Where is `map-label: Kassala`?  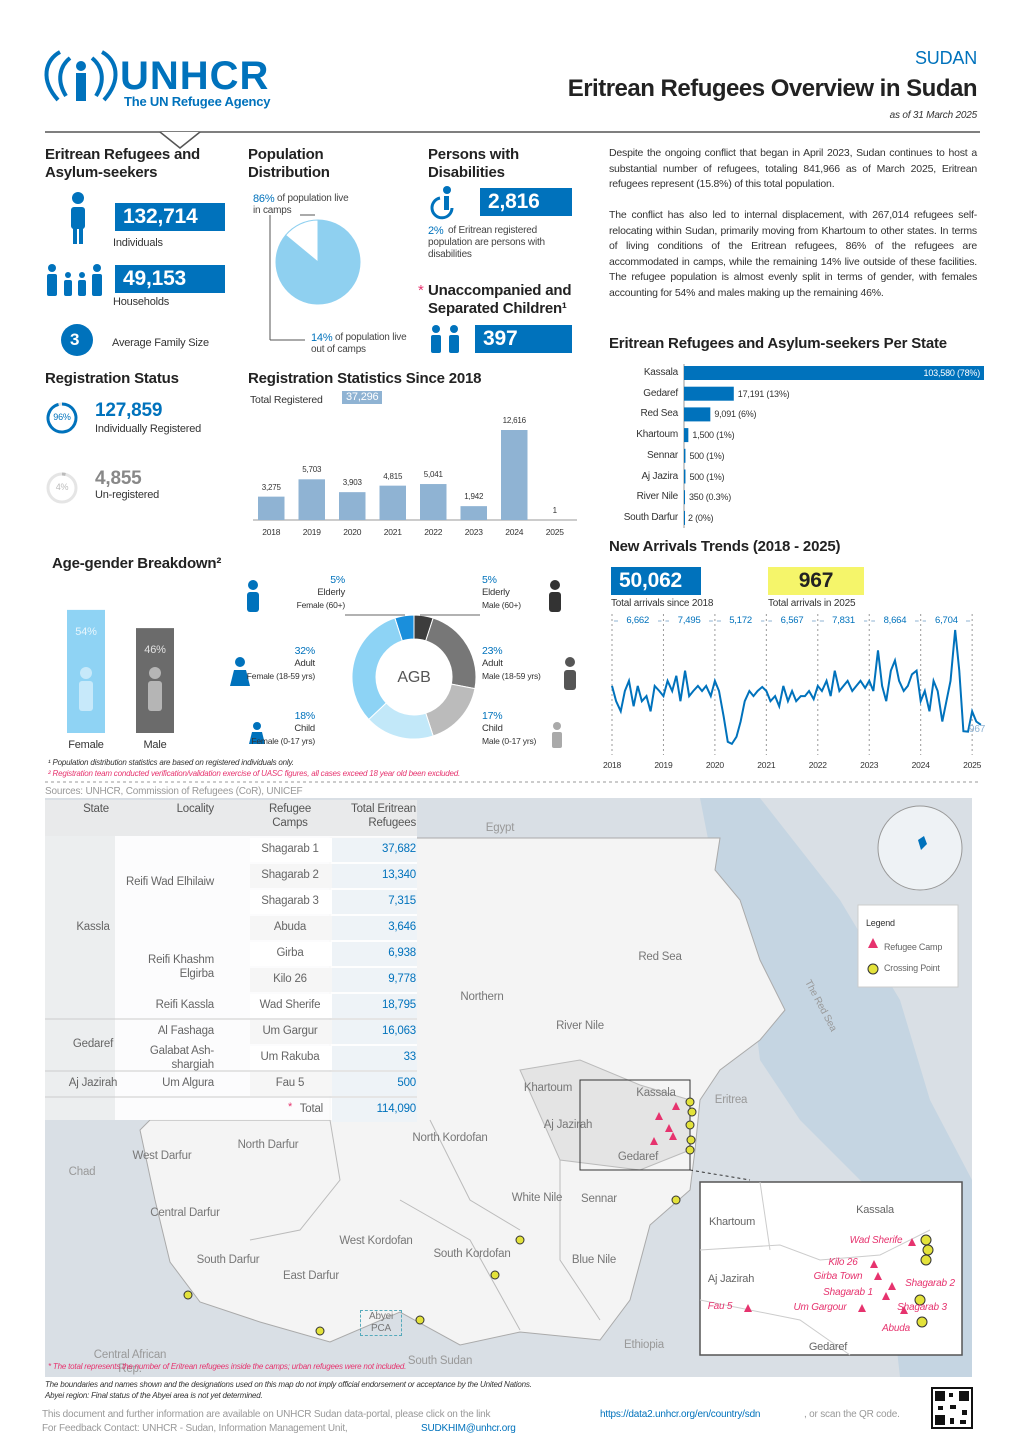 map-label: Kassala is located at coordinates (656, 1093).